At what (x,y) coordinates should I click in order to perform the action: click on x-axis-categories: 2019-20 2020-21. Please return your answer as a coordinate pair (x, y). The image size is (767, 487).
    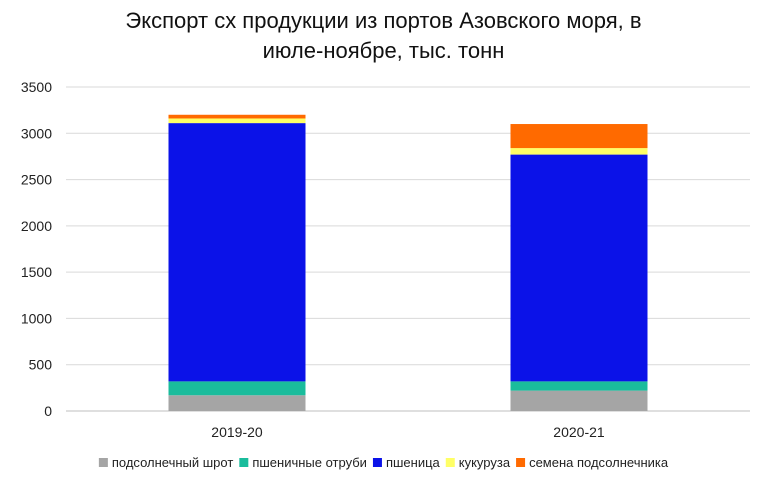
    Looking at the image, I should click on (408, 432).